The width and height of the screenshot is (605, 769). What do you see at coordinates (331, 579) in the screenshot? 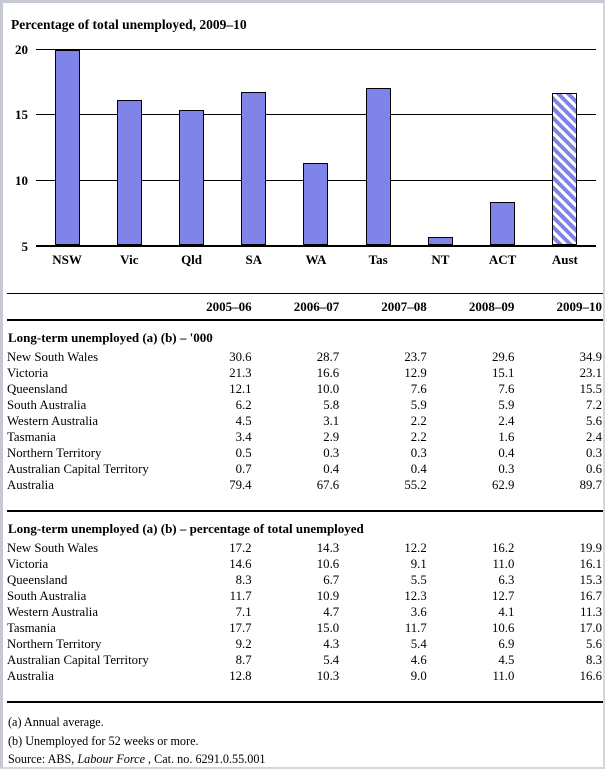
I see `cell-value: 6.7` at bounding box center [331, 579].